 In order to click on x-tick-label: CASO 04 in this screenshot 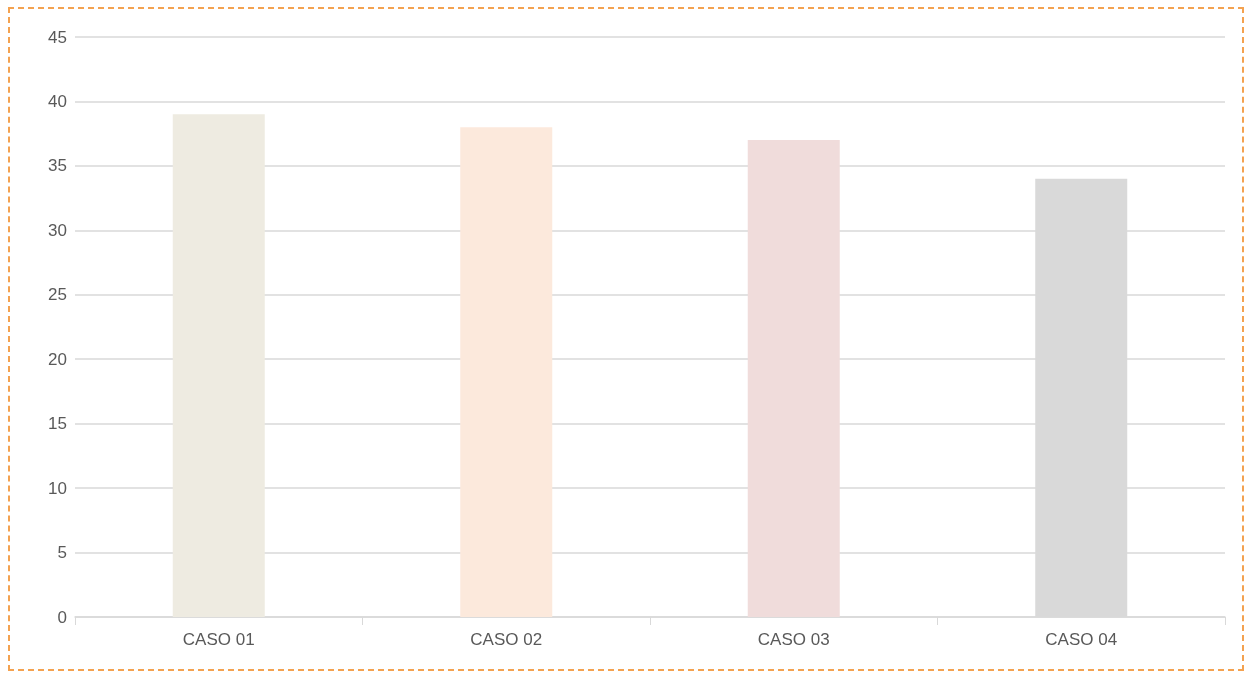, I will do `click(1081, 639)`.